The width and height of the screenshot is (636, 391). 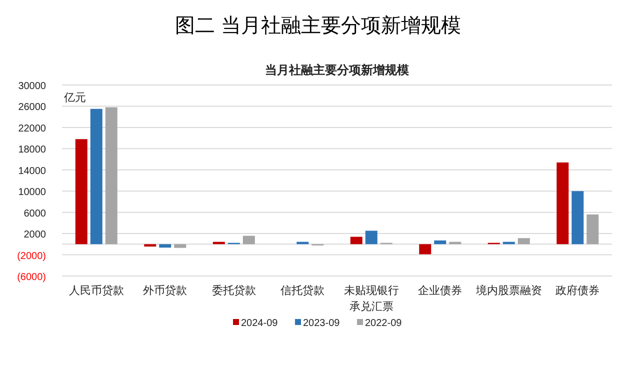 I want to click on chart-title: 图二 当月社融主要分项新增规模, so click(x=318, y=25).